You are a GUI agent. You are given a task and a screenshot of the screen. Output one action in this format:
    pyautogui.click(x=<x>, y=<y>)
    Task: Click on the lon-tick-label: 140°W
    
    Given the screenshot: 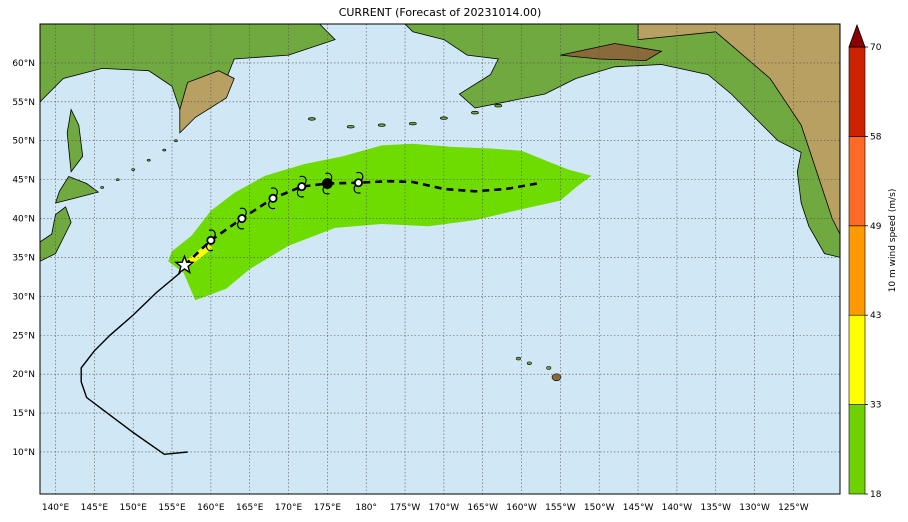 What is the action you would take?
    pyautogui.click(x=677, y=508)
    